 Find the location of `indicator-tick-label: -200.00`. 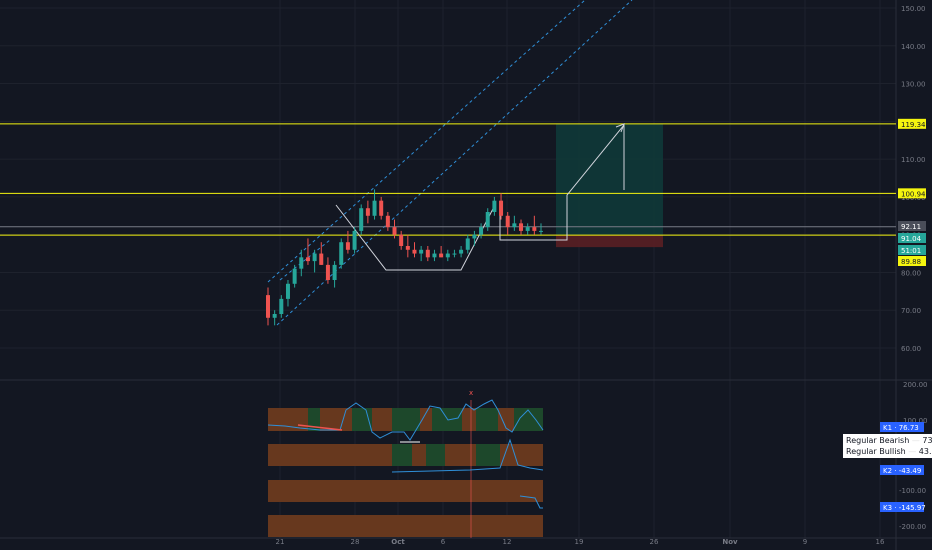

indicator-tick-label: -200.00 is located at coordinates (912, 527).